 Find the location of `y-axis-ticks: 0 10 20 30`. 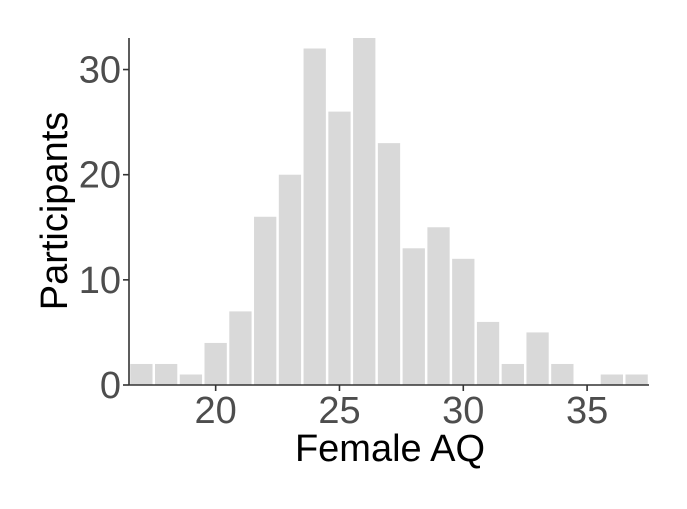

y-axis-ticks: 0 10 20 30 is located at coordinates (104, 228).